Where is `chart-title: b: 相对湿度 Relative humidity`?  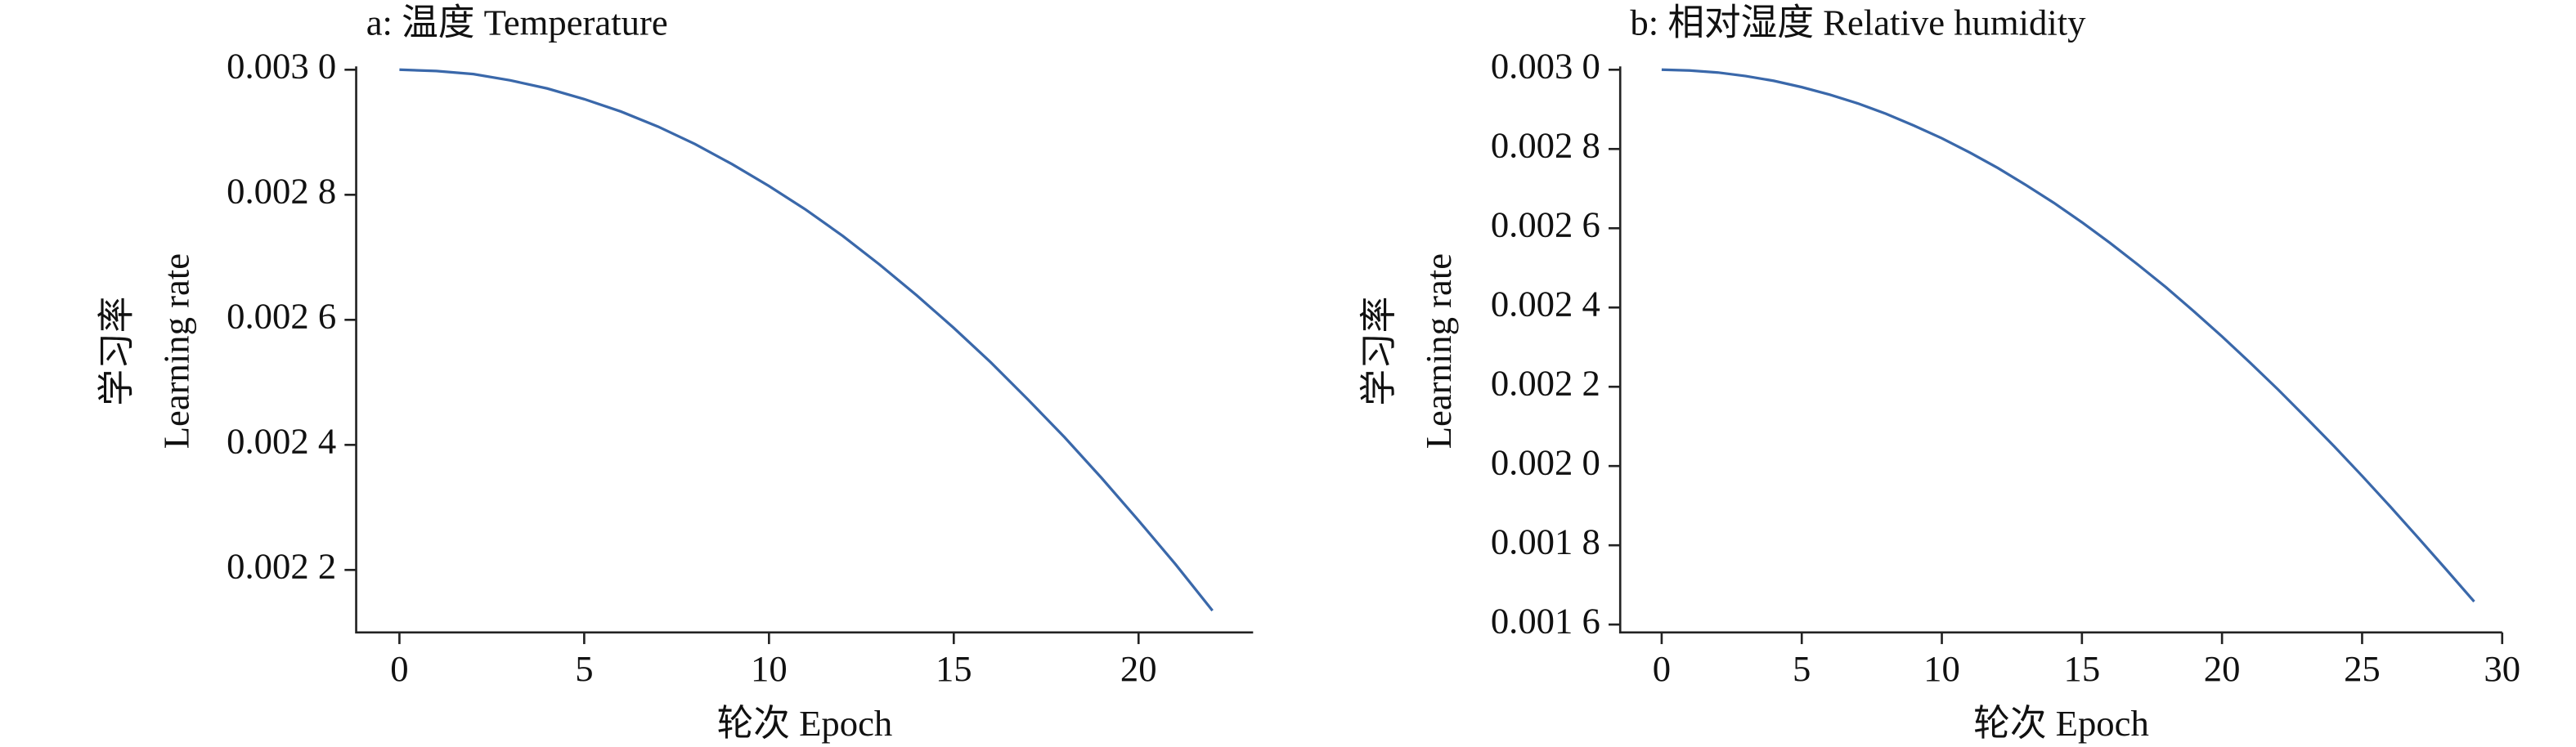 chart-title: b: 相对湿度 Relative humidity is located at coordinates (1858, 22).